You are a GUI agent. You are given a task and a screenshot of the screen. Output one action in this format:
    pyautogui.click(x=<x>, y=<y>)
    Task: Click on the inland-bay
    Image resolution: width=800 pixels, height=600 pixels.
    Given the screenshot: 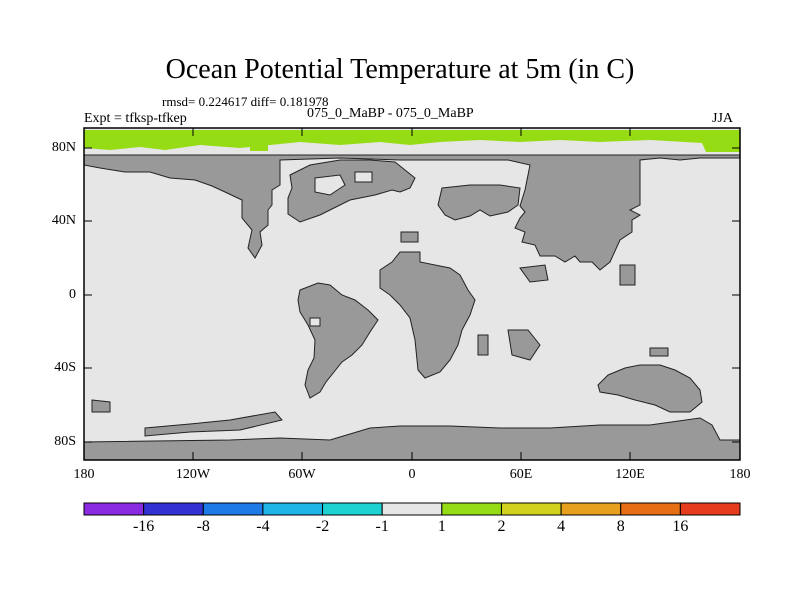 What is the action you would take?
    pyautogui.click(x=315, y=322)
    